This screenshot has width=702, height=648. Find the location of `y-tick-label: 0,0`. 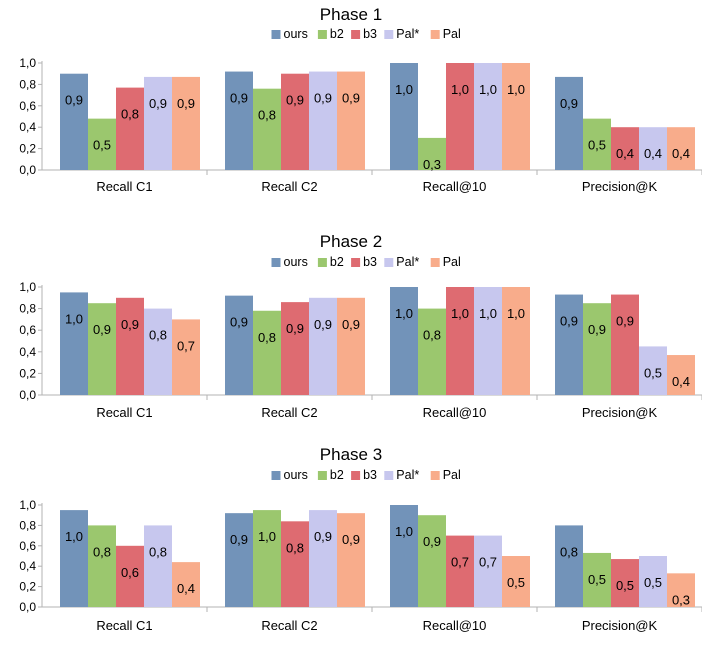

y-tick-label: 0,0 is located at coordinates (27, 607).